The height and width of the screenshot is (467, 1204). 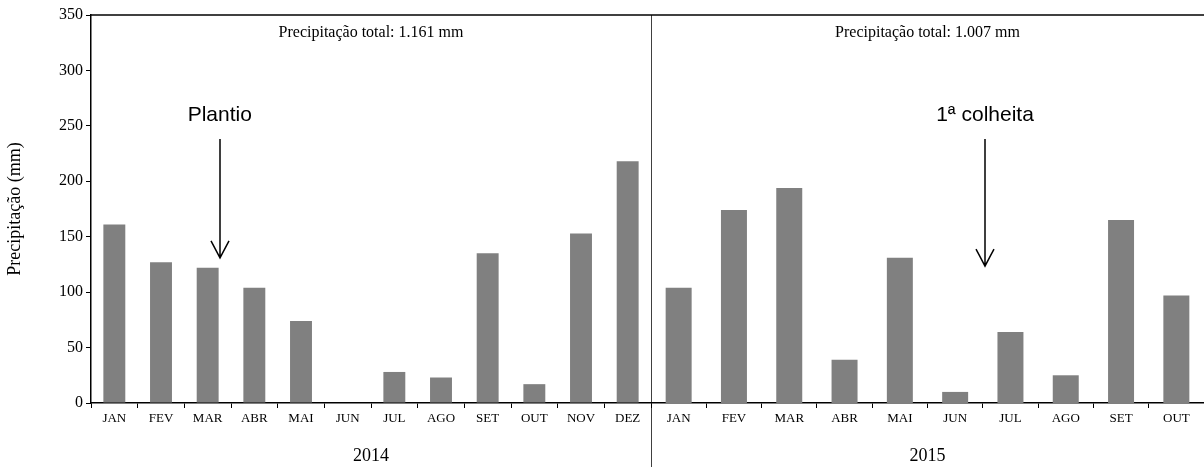 What do you see at coordinates (71, 235) in the screenshot?
I see `y-tick-label: 150` at bounding box center [71, 235].